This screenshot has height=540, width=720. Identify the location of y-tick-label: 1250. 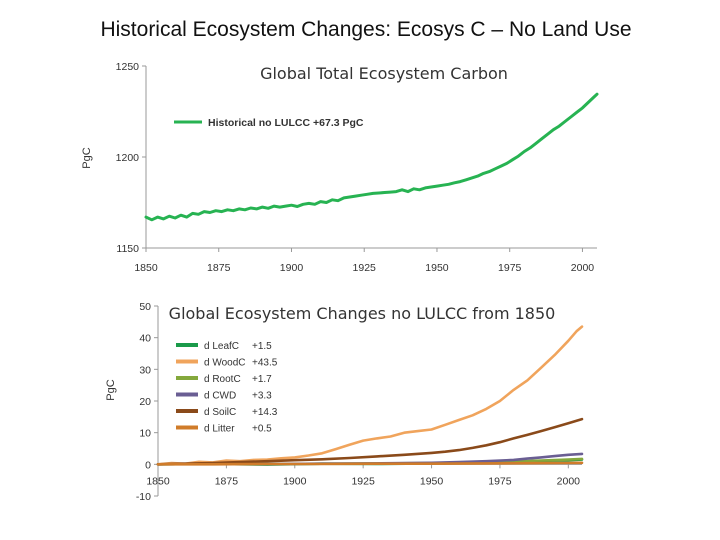
(128, 67).